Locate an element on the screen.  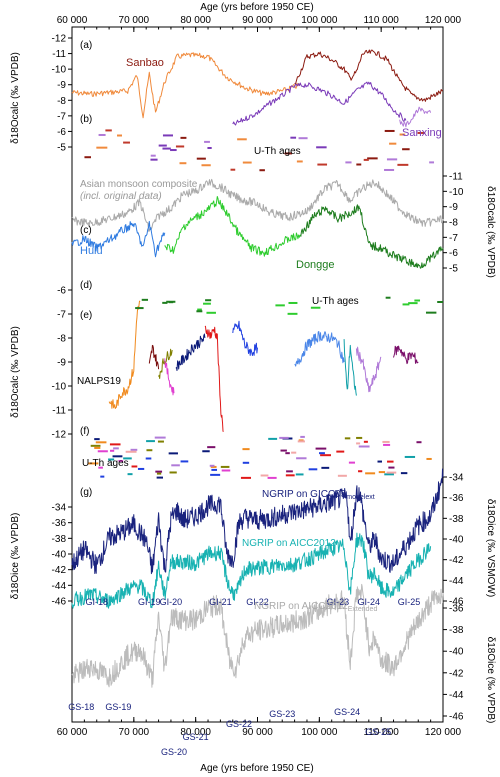
y-axis-g-right-bottom-tick-label: -42 is located at coordinates (456, 673).